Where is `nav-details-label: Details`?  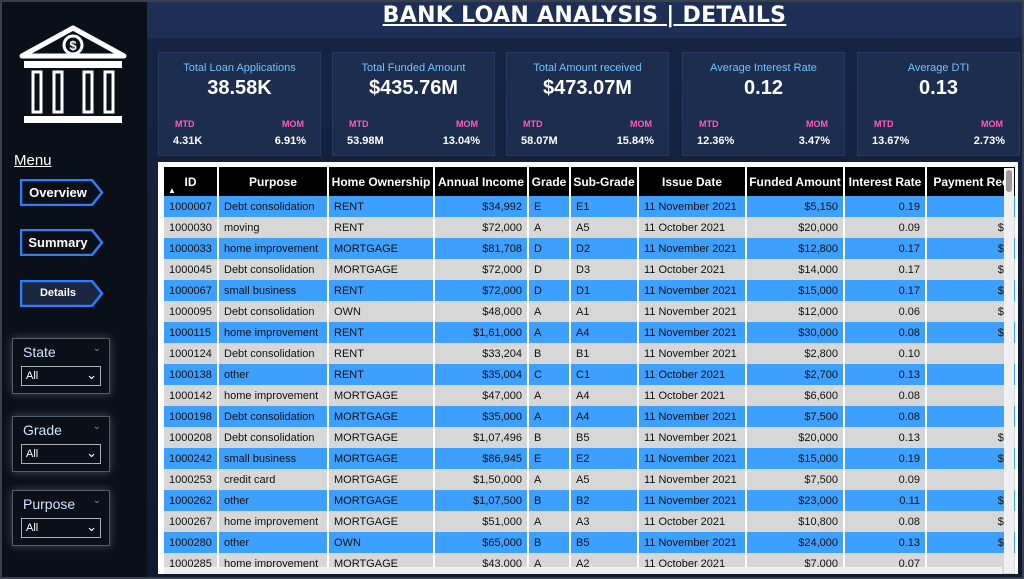
nav-details-label: Details is located at coordinates (58, 293).